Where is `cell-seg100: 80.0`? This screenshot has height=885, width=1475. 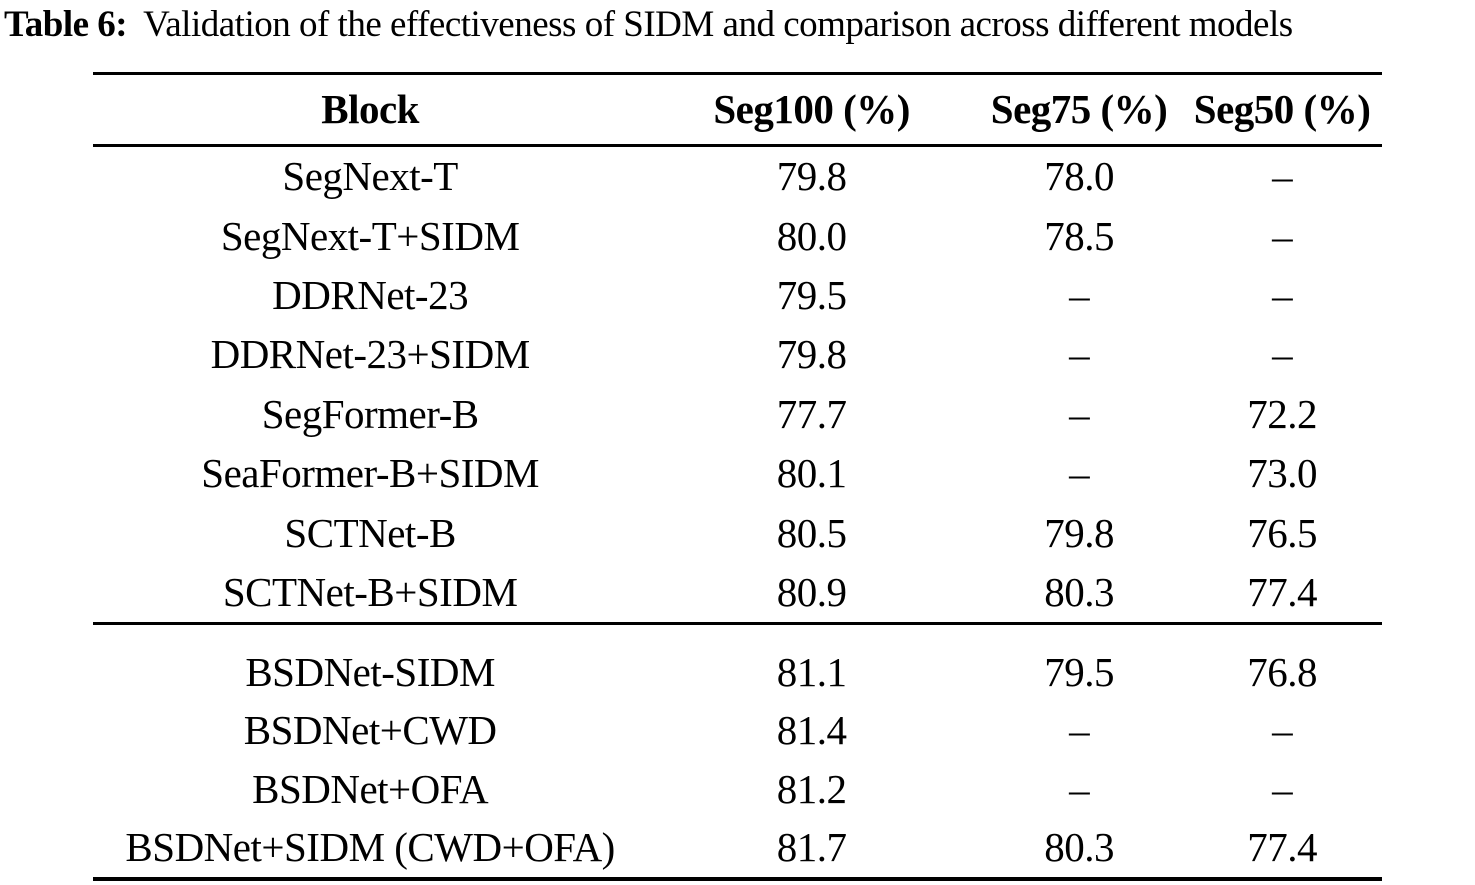
cell-seg100: 80.0 is located at coordinates (811, 235).